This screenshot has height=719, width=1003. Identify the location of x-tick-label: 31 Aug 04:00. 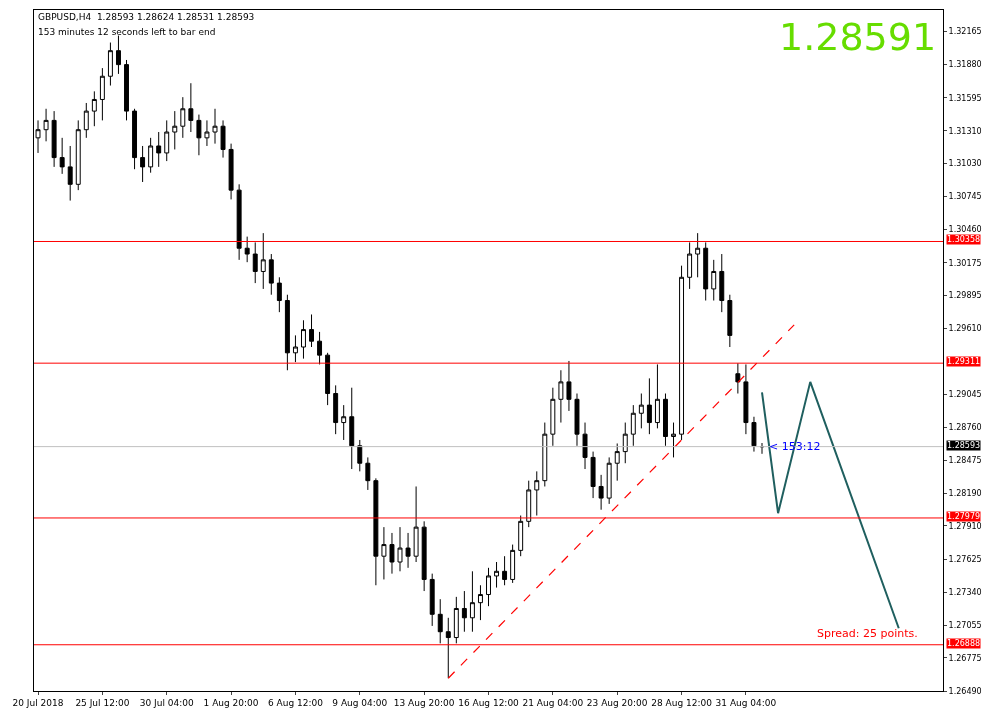
(746, 702).